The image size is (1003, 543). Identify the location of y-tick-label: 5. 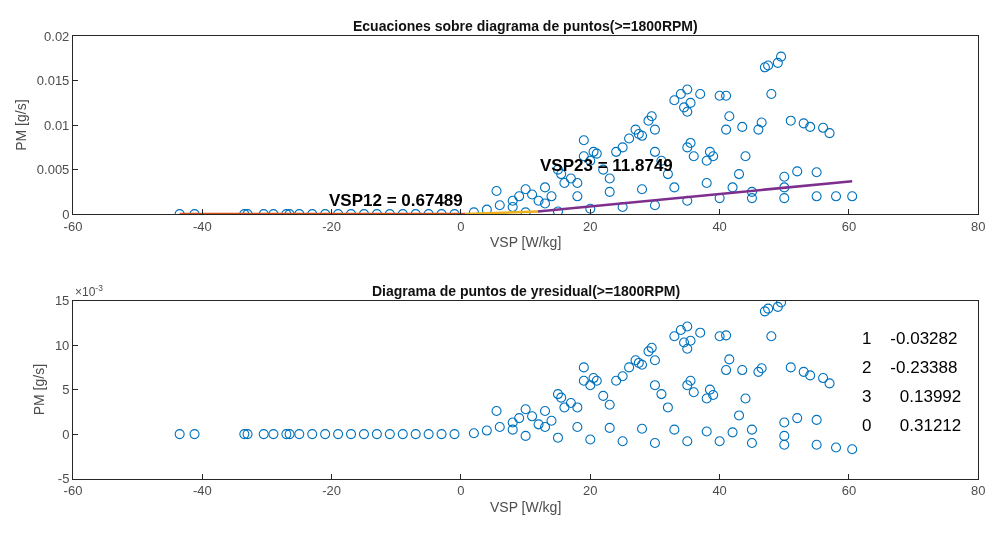
(66, 390).